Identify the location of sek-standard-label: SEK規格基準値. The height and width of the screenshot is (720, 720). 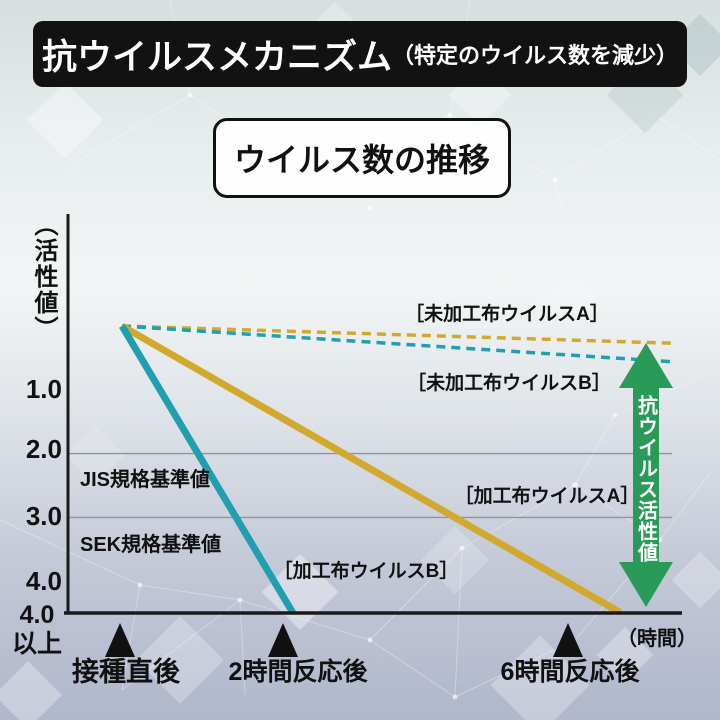
(151, 545).